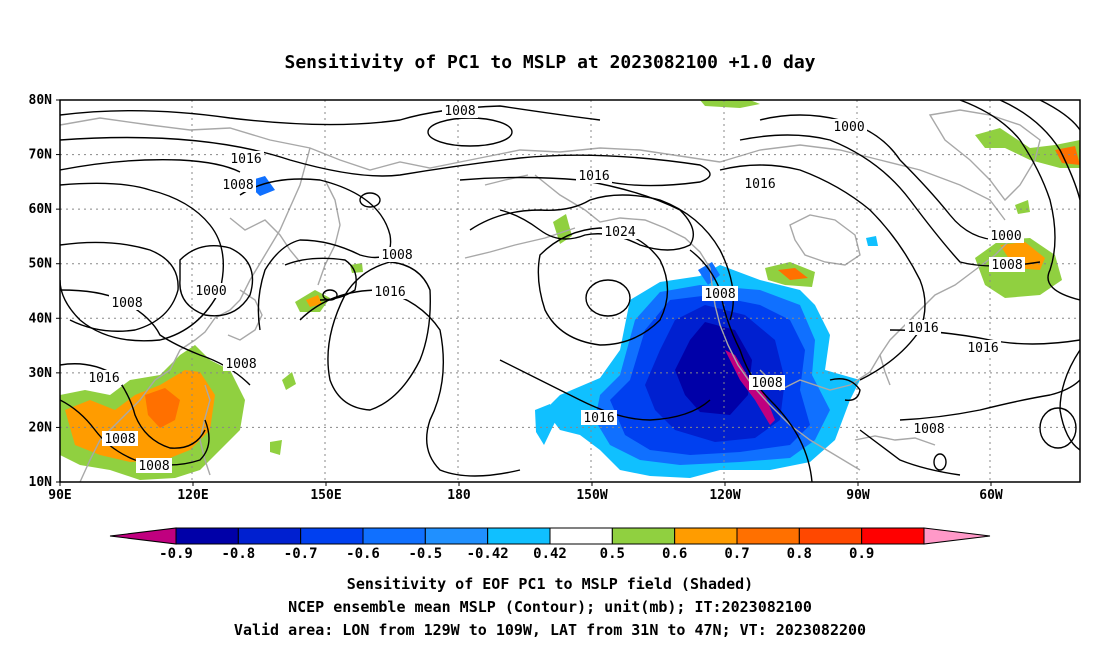 The height and width of the screenshot is (655, 1100). What do you see at coordinates (837, 387) in the screenshot?
I see `negative-blob-gulf` at bounding box center [837, 387].